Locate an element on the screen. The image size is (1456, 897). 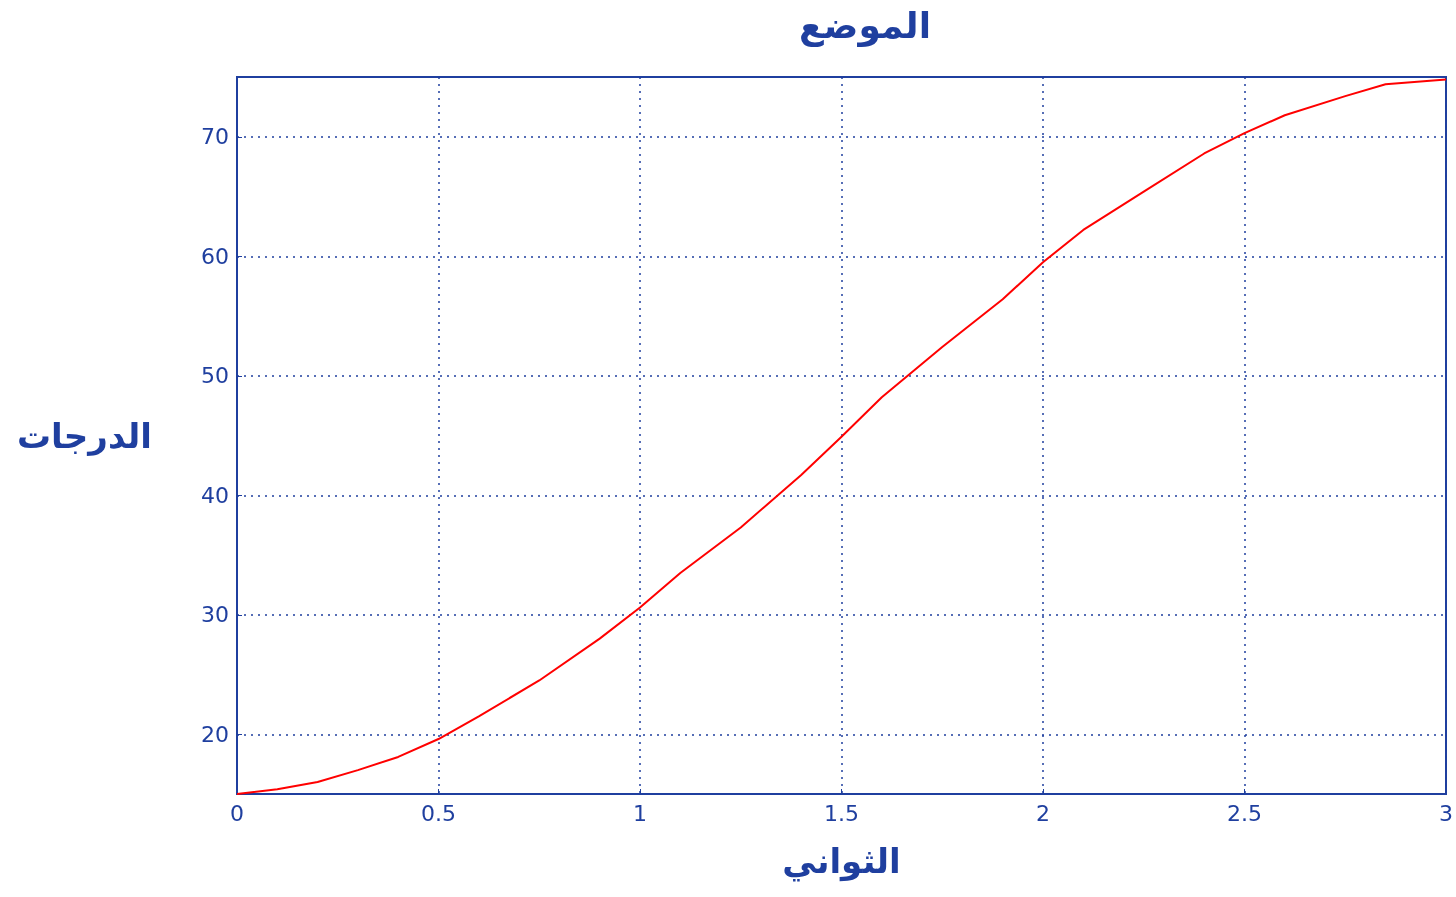
y-tick-label: 60 is located at coordinates (215, 256).